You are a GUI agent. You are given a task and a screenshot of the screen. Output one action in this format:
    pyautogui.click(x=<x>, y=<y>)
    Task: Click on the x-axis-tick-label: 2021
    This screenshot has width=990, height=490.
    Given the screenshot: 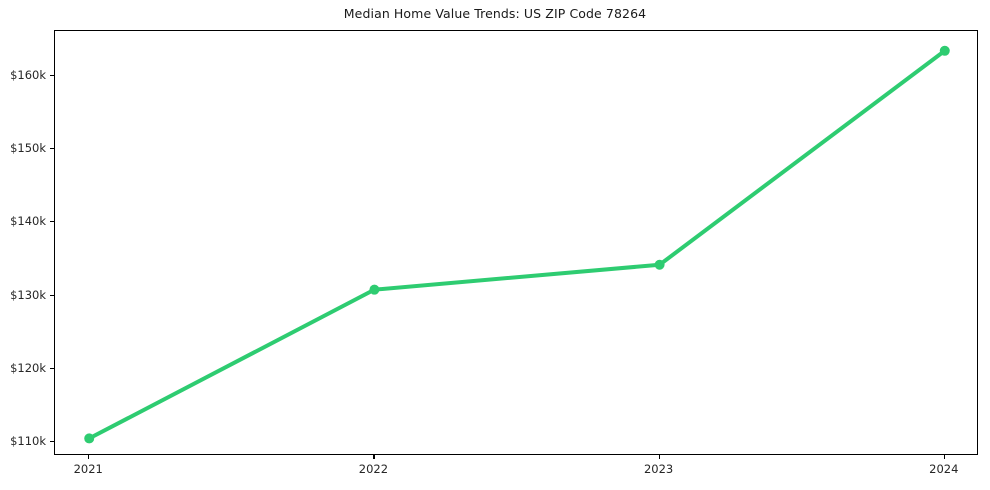 What is the action you would take?
    pyautogui.click(x=88, y=469)
    